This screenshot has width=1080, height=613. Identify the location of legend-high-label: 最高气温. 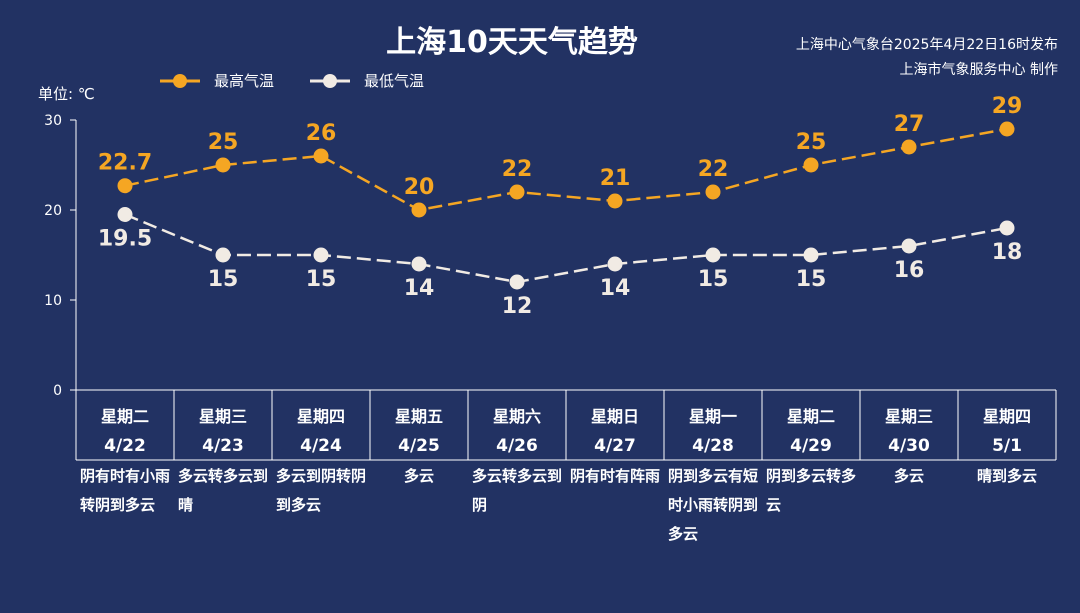
(244, 81).